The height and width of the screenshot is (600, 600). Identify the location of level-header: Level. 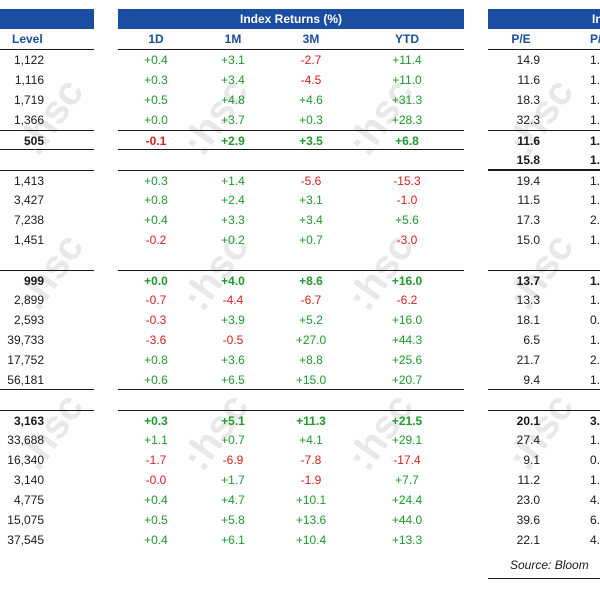
(27, 39).